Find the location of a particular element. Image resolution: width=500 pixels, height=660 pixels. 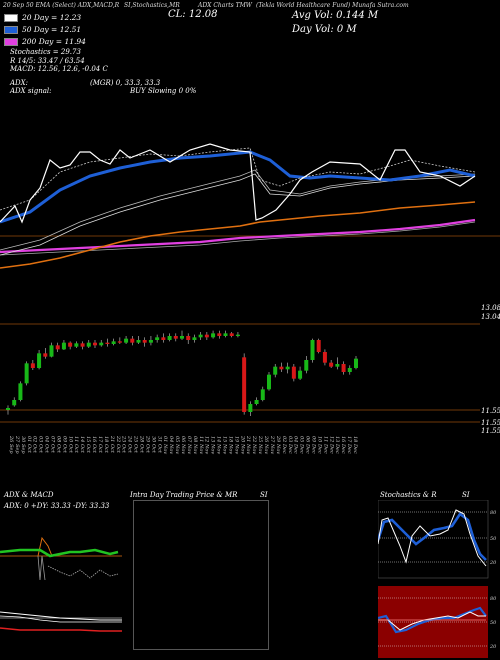

date-label: 01 Oct is located at coordinates (29, 445).